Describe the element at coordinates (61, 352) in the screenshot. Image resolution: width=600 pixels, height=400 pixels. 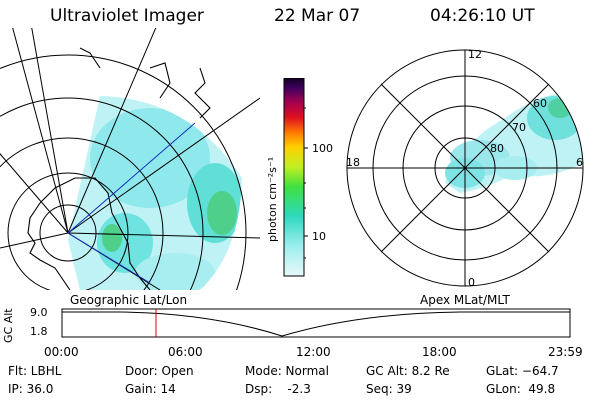
I see `time-tick-0000: 00:00` at that location.